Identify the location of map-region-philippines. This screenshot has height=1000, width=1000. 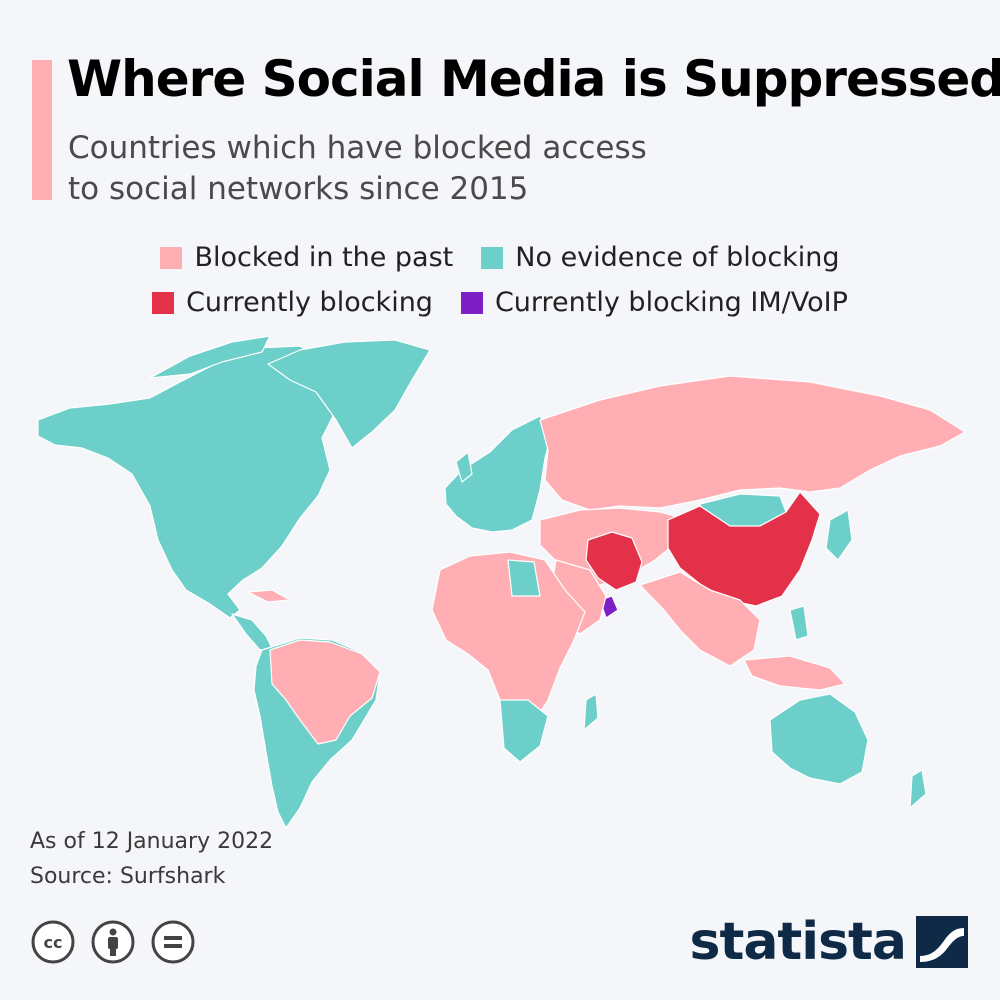
(799, 623).